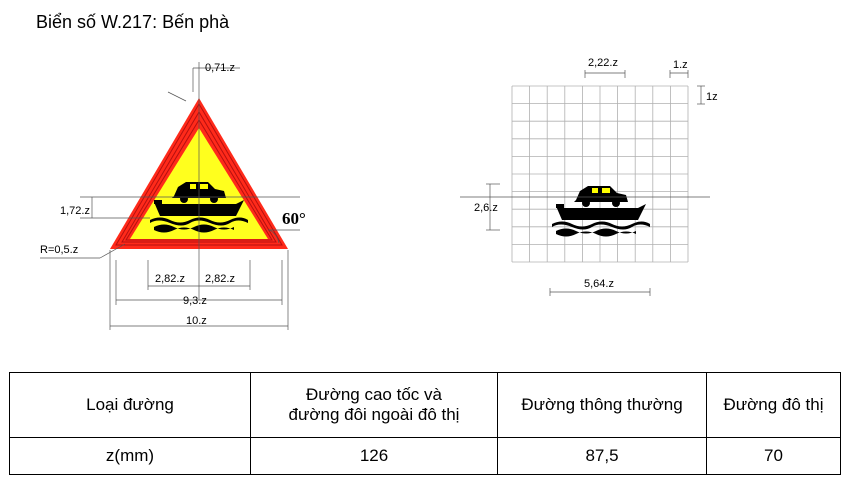 The width and height of the screenshot is (848, 485). Describe the element at coordinates (75, 211) in the screenshot. I see `dim-height: 1,72.z` at that location.